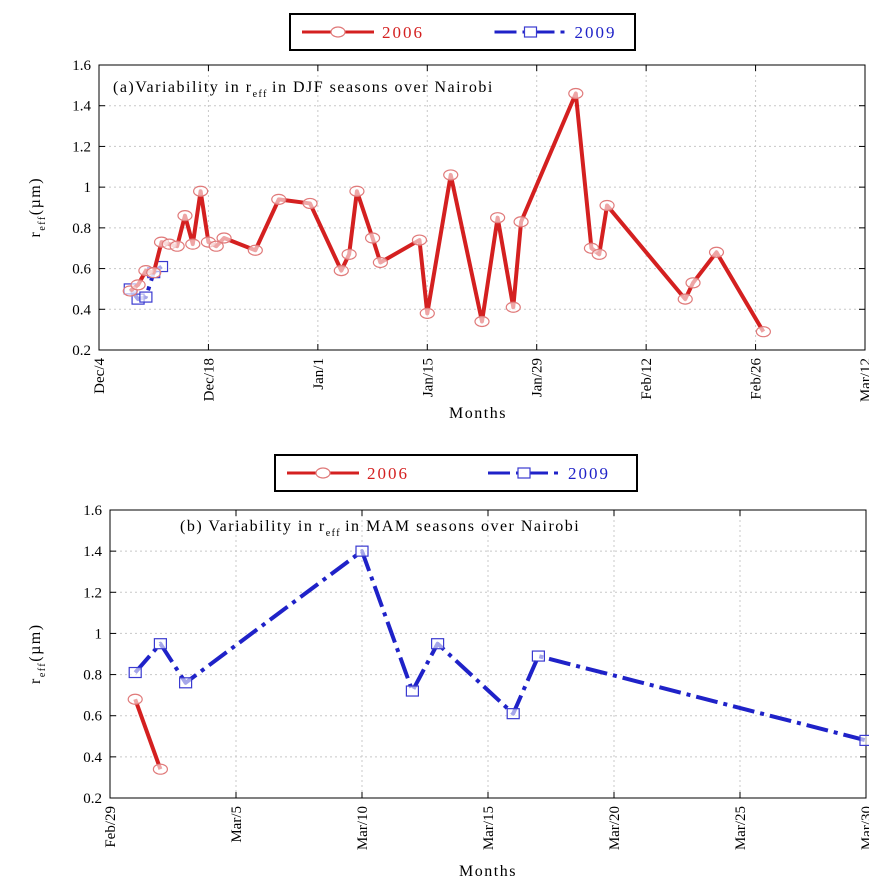 The height and width of the screenshot is (881, 869). I want to click on x-tick-label: Mar/25, so click(741, 828).